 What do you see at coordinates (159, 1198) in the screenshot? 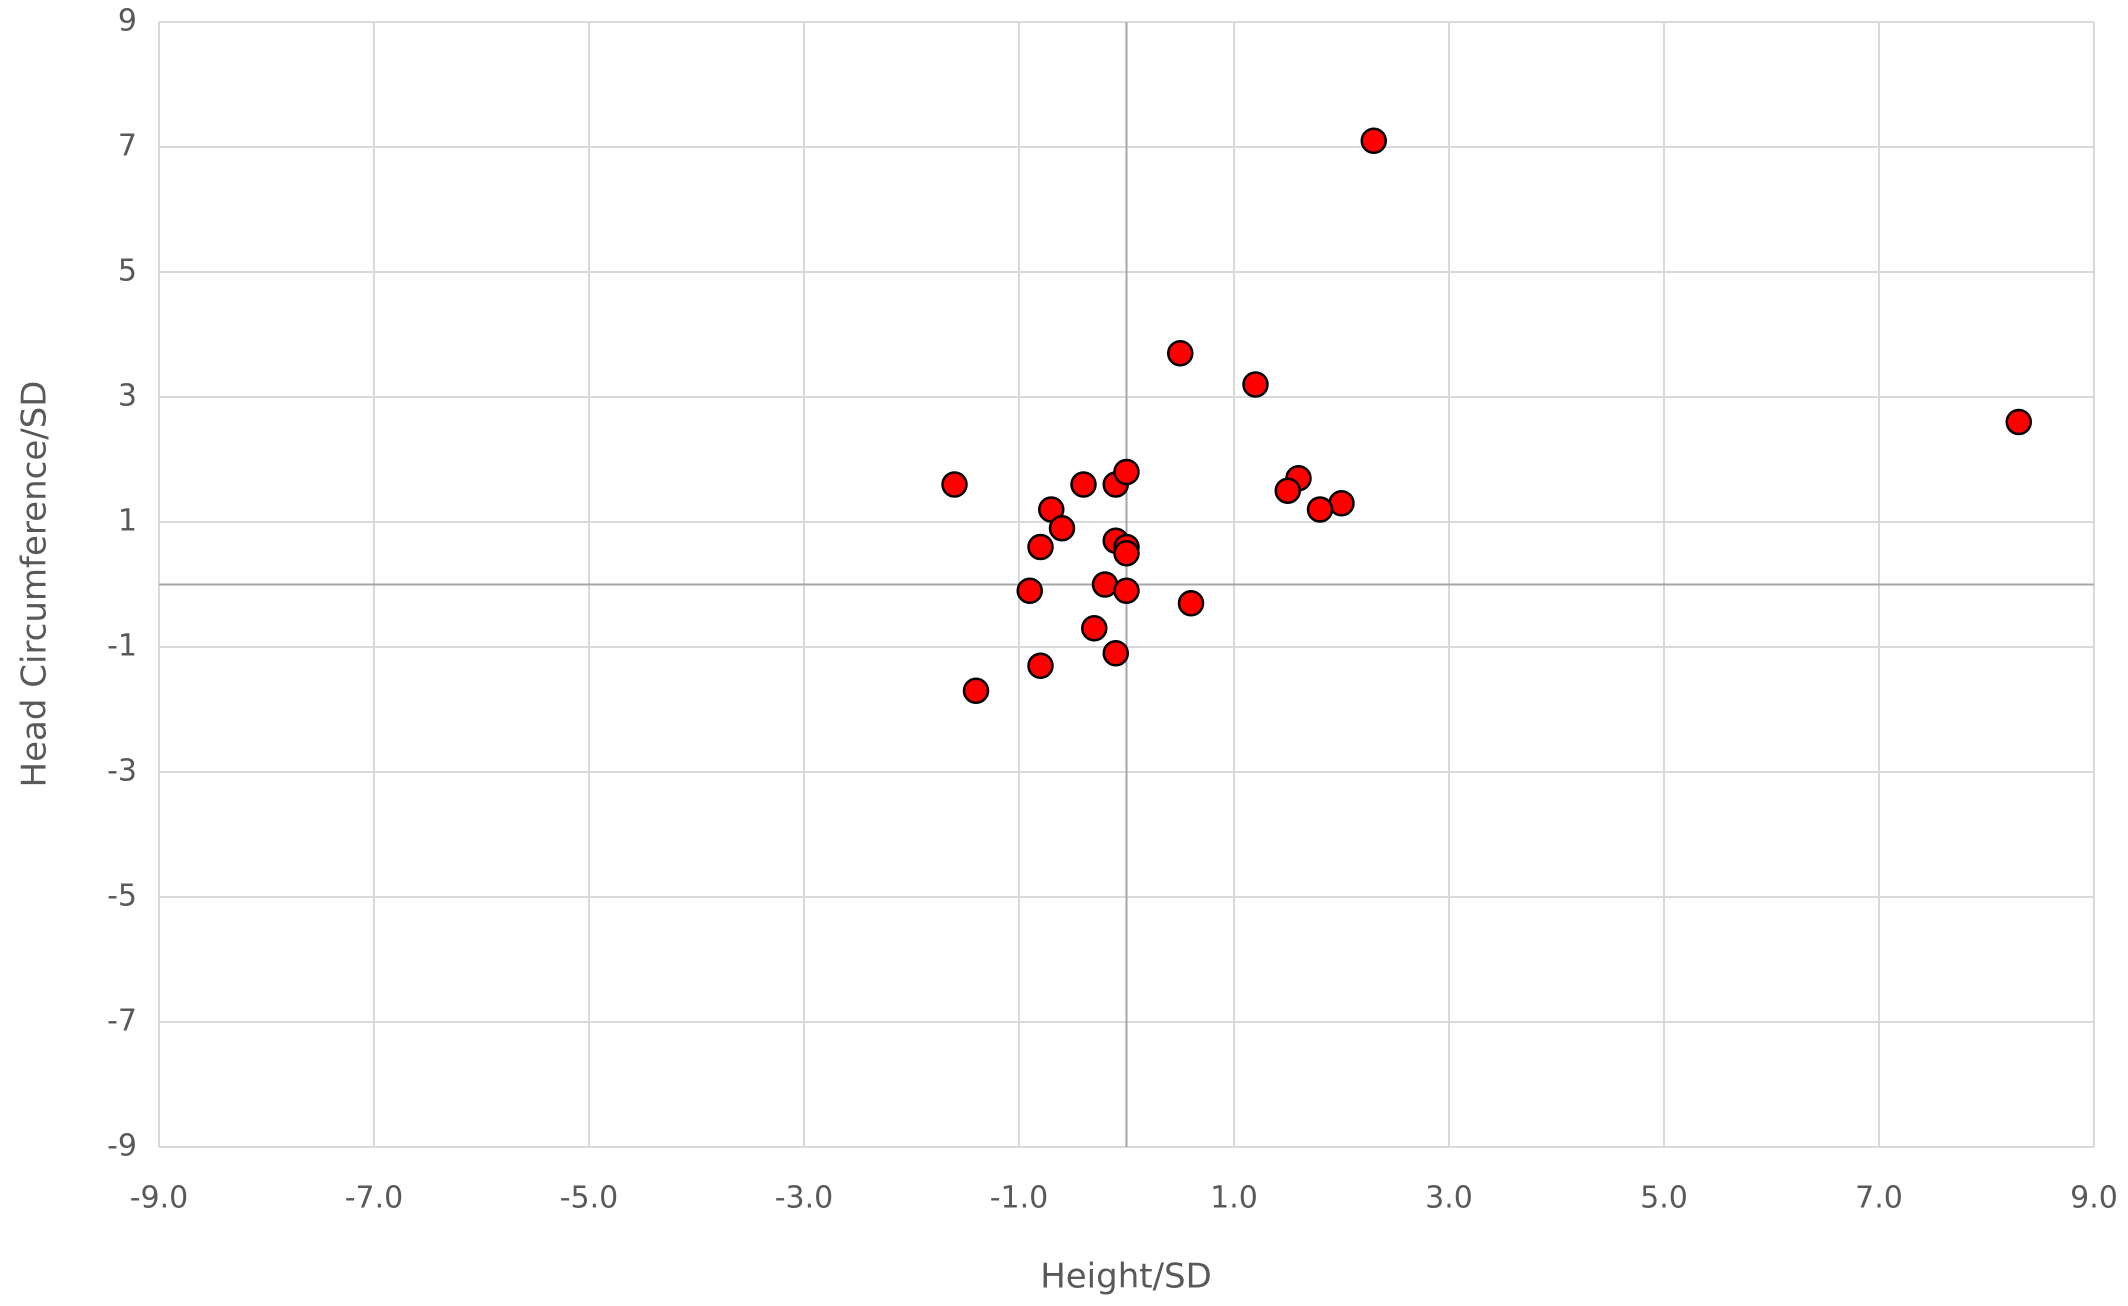
I see `x-tick-label: -9.0` at bounding box center [159, 1198].